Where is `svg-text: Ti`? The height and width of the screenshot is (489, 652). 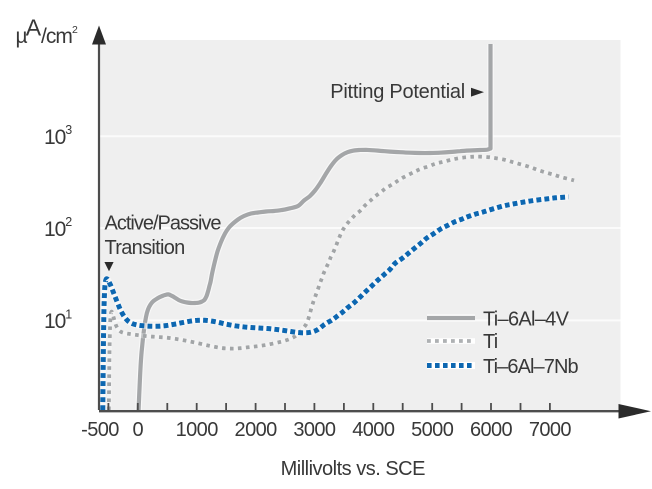
svg-text: Ti is located at coordinates (490, 342).